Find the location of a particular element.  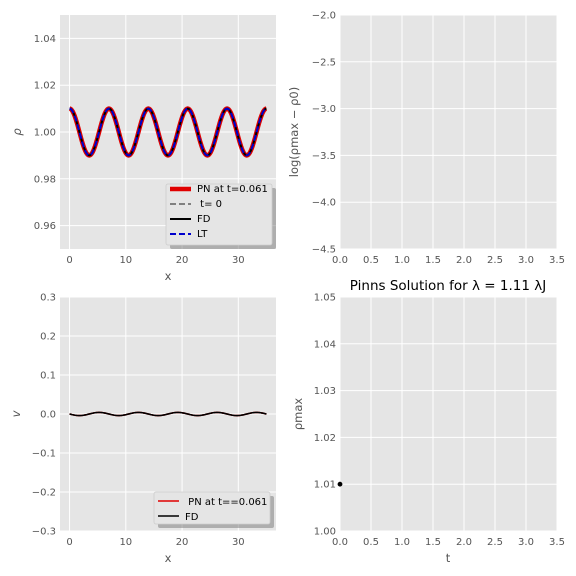

y-tick-label: 0.96 is located at coordinates (45, 226).